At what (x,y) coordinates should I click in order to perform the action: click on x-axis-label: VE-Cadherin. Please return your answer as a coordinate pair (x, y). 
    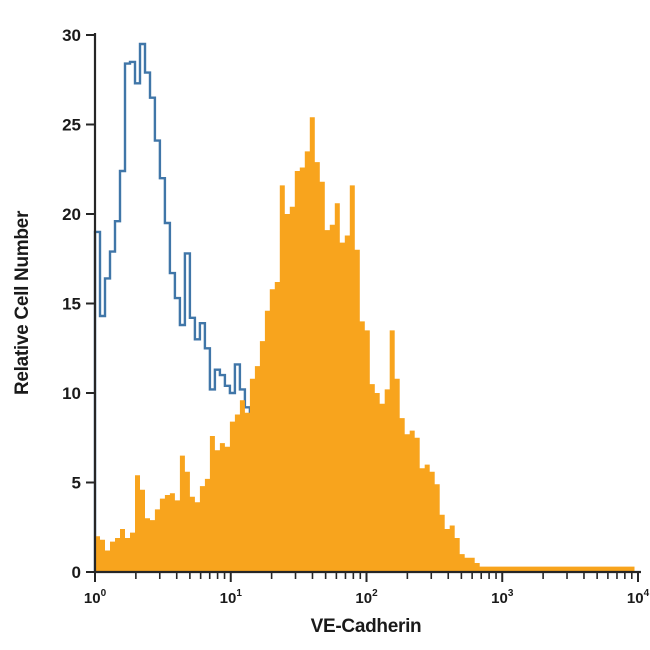
    Looking at the image, I should click on (366, 626).